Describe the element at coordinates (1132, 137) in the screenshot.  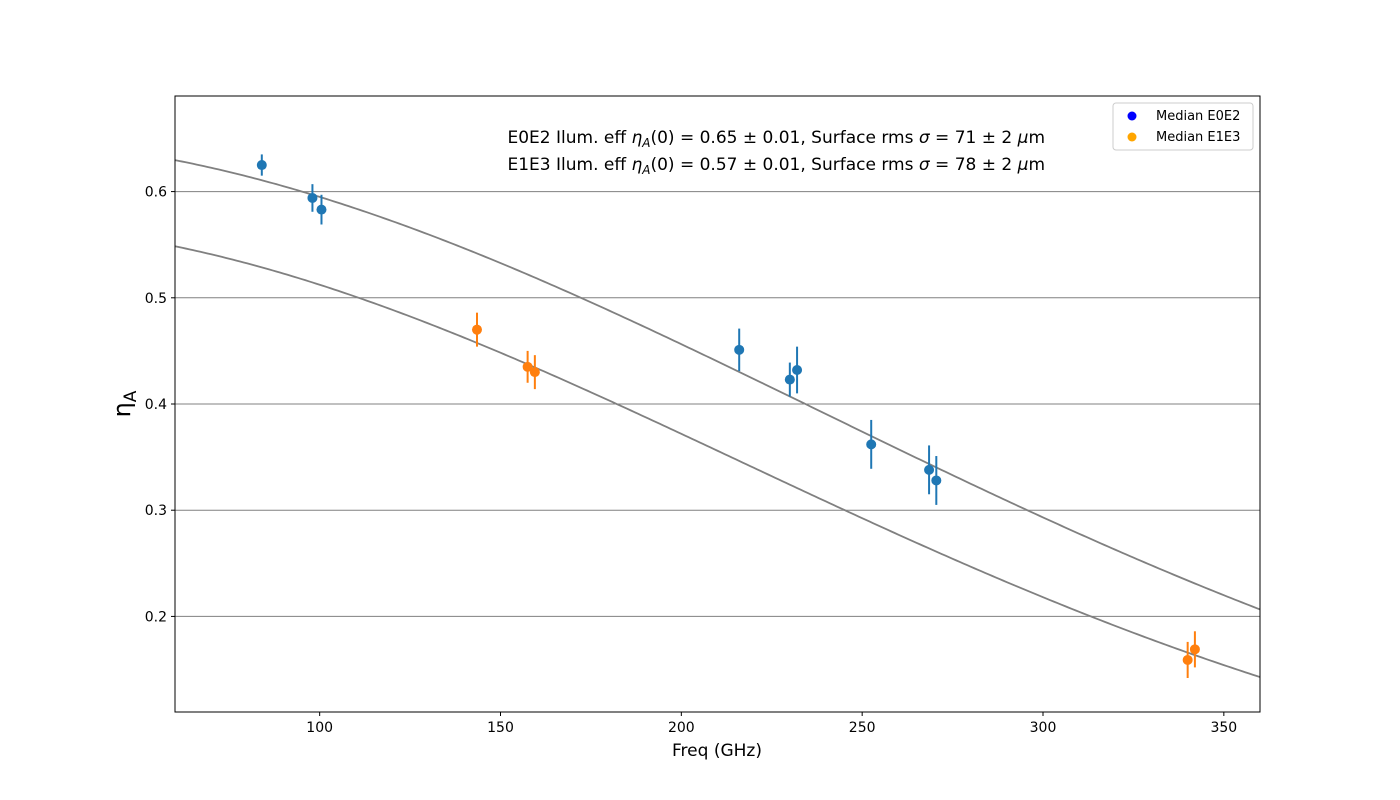
I see `legend-marker-e1e3` at that location.